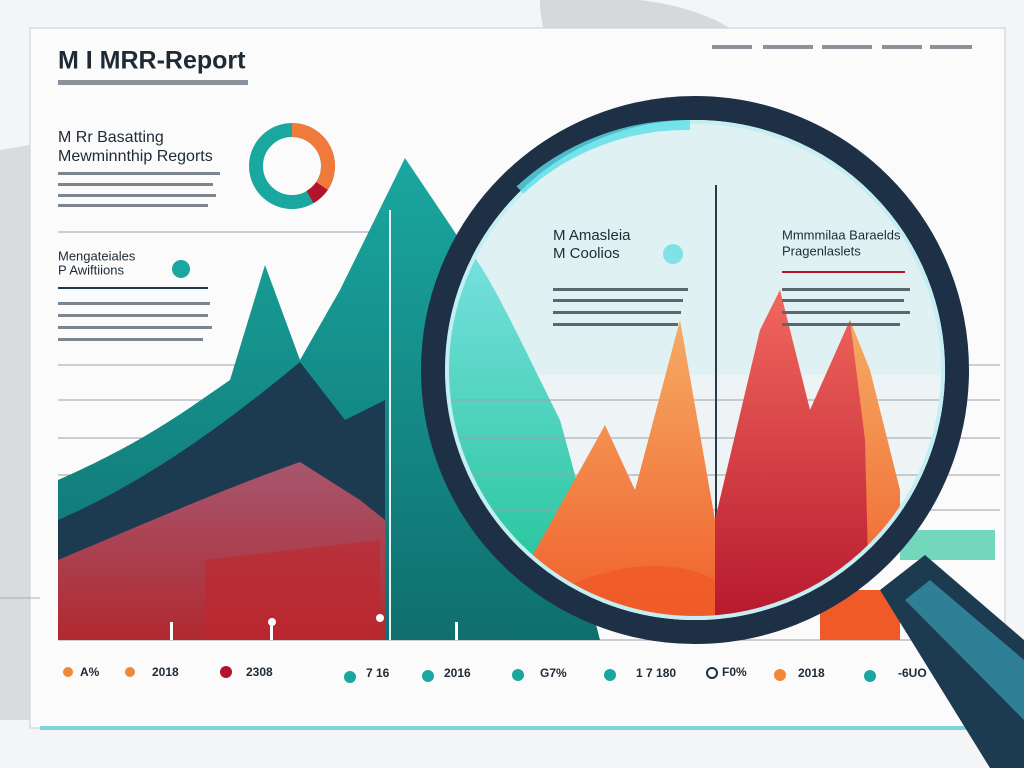 Image resolution: width=1024 pixels, height=768 pixels. Describe the element at coordinates (457, 673) in the screenshot. I see `legend-label: 2016` at that location.